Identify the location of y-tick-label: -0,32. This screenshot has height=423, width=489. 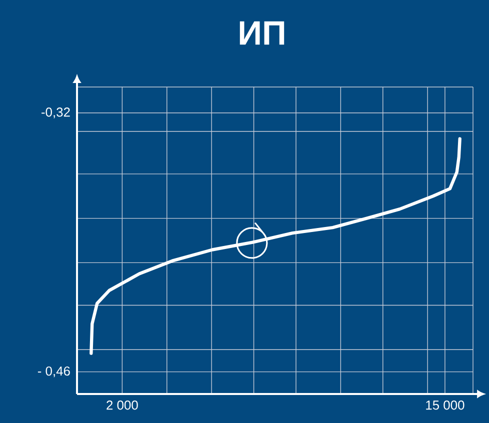
(56, 113).